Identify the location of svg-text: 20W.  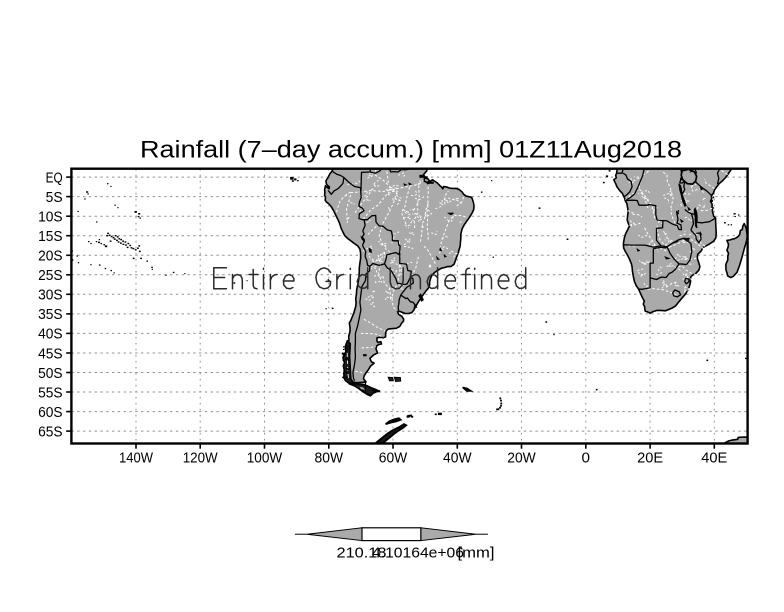
(521, 459).